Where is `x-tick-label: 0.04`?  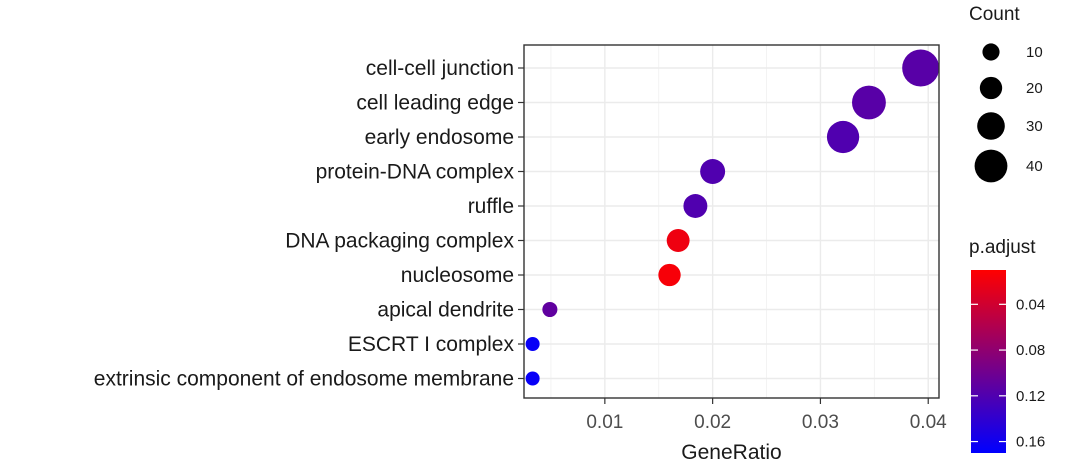 x-tick-label: 0.04 is located at coordinates (928, 422).